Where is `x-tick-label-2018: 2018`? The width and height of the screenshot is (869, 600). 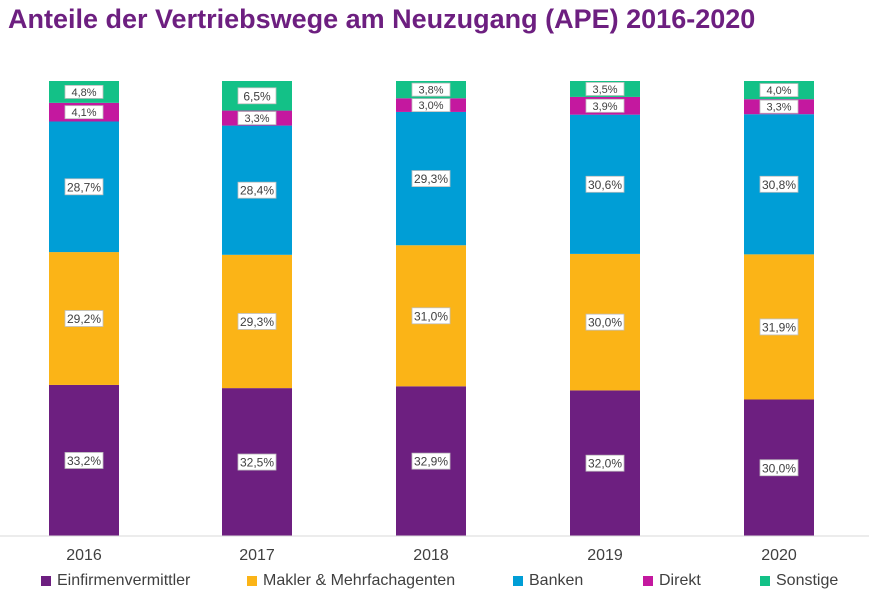 x-tick-label-2018: 2018 is located at coordinates (431, 555).